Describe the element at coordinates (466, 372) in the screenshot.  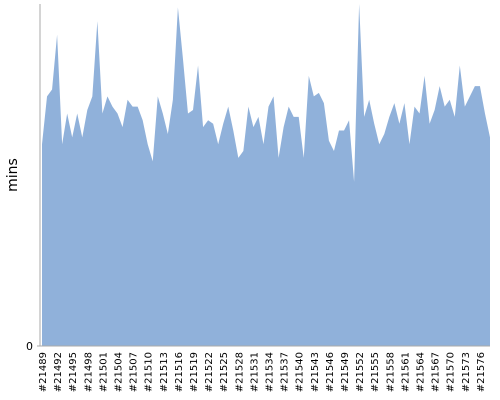
I see `x-tick-label: #21573` at that location.